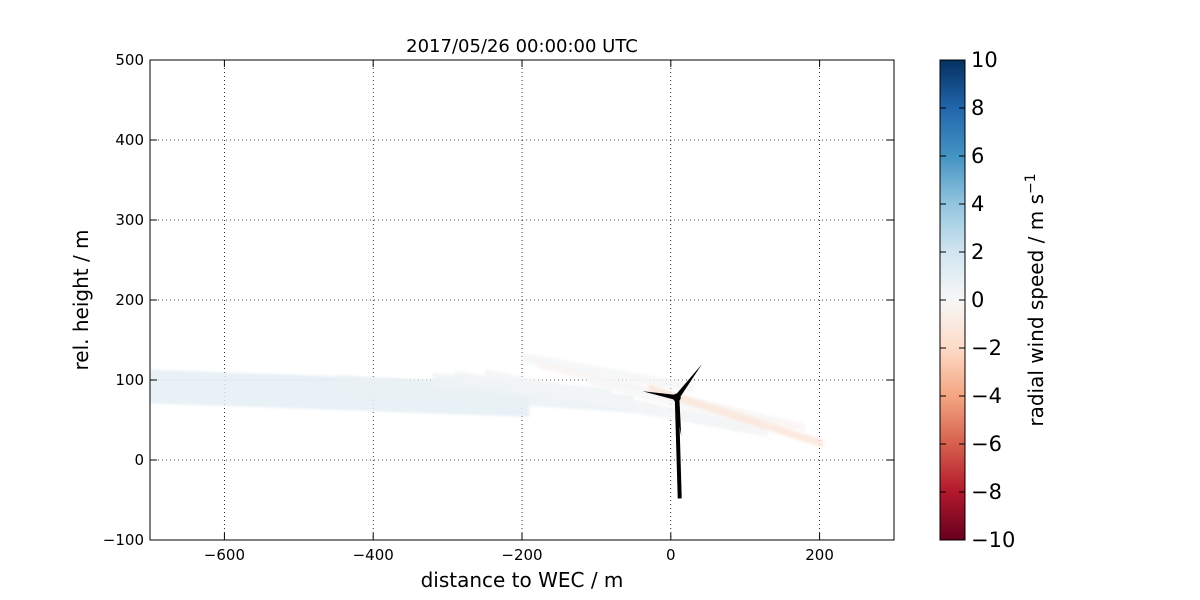  What do you see at coordinates (521, 555) in the screenshot?
I see `x-tick-label: −200` at bounding box center [521, 555].